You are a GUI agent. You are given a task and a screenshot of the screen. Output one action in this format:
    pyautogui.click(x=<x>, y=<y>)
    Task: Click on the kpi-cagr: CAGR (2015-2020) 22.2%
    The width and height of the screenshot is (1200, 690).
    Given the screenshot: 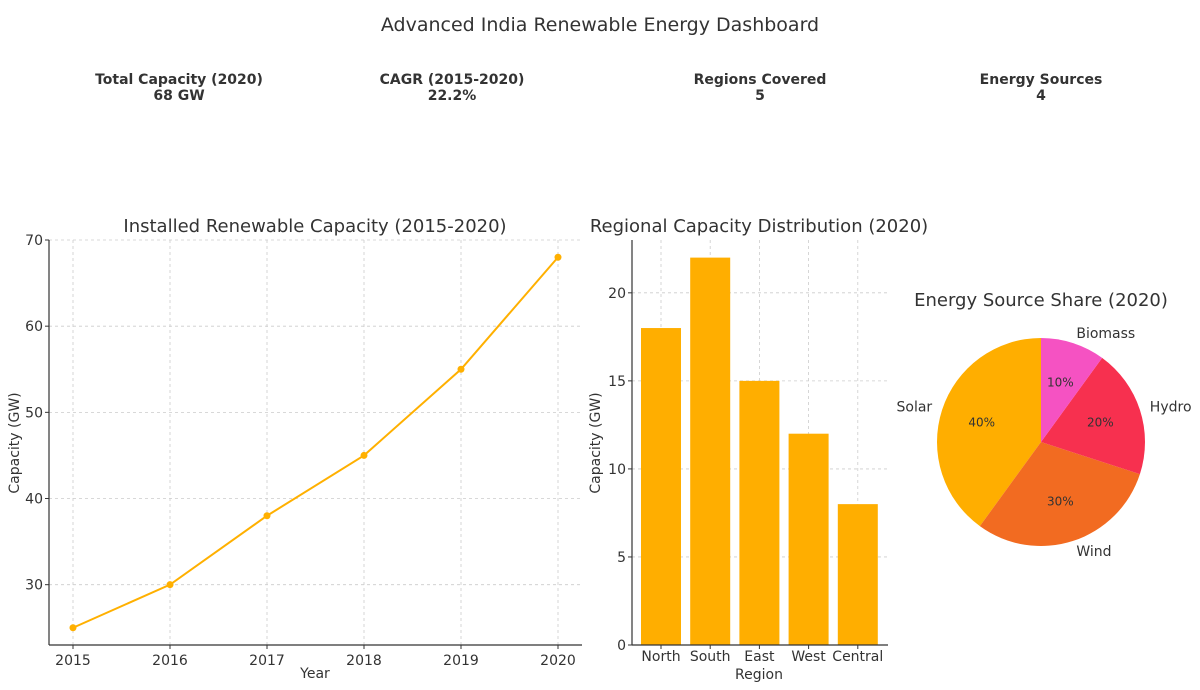 What is the action you would take?
    pyautogui.click(x=452, y=88)
    